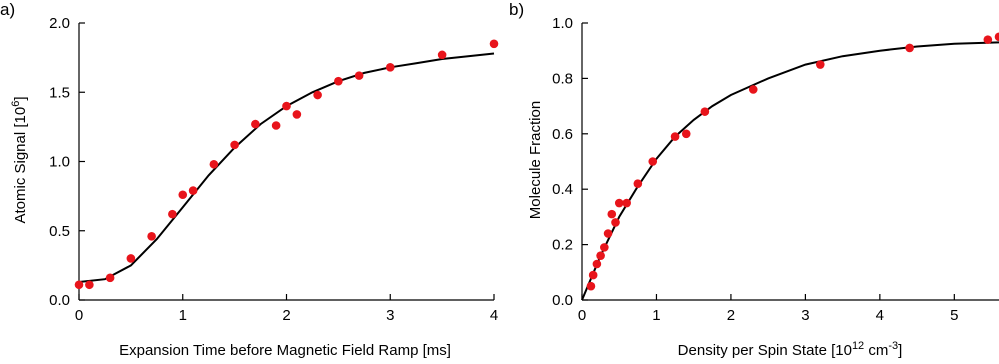 This screenshot has width=999, height=364. I want to click on panel-a-y-tick-label: 1.0, so click(59, 162).